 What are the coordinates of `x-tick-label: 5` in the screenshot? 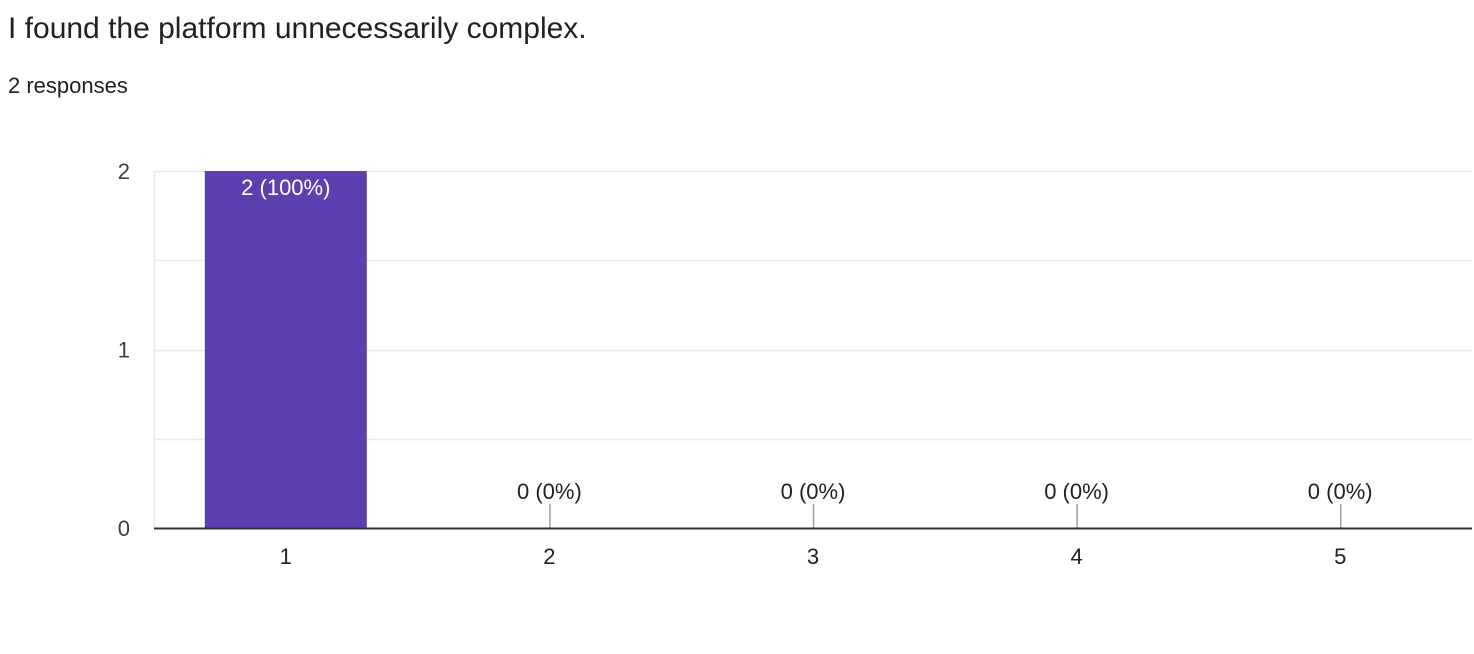 It's located at (1340, 556).